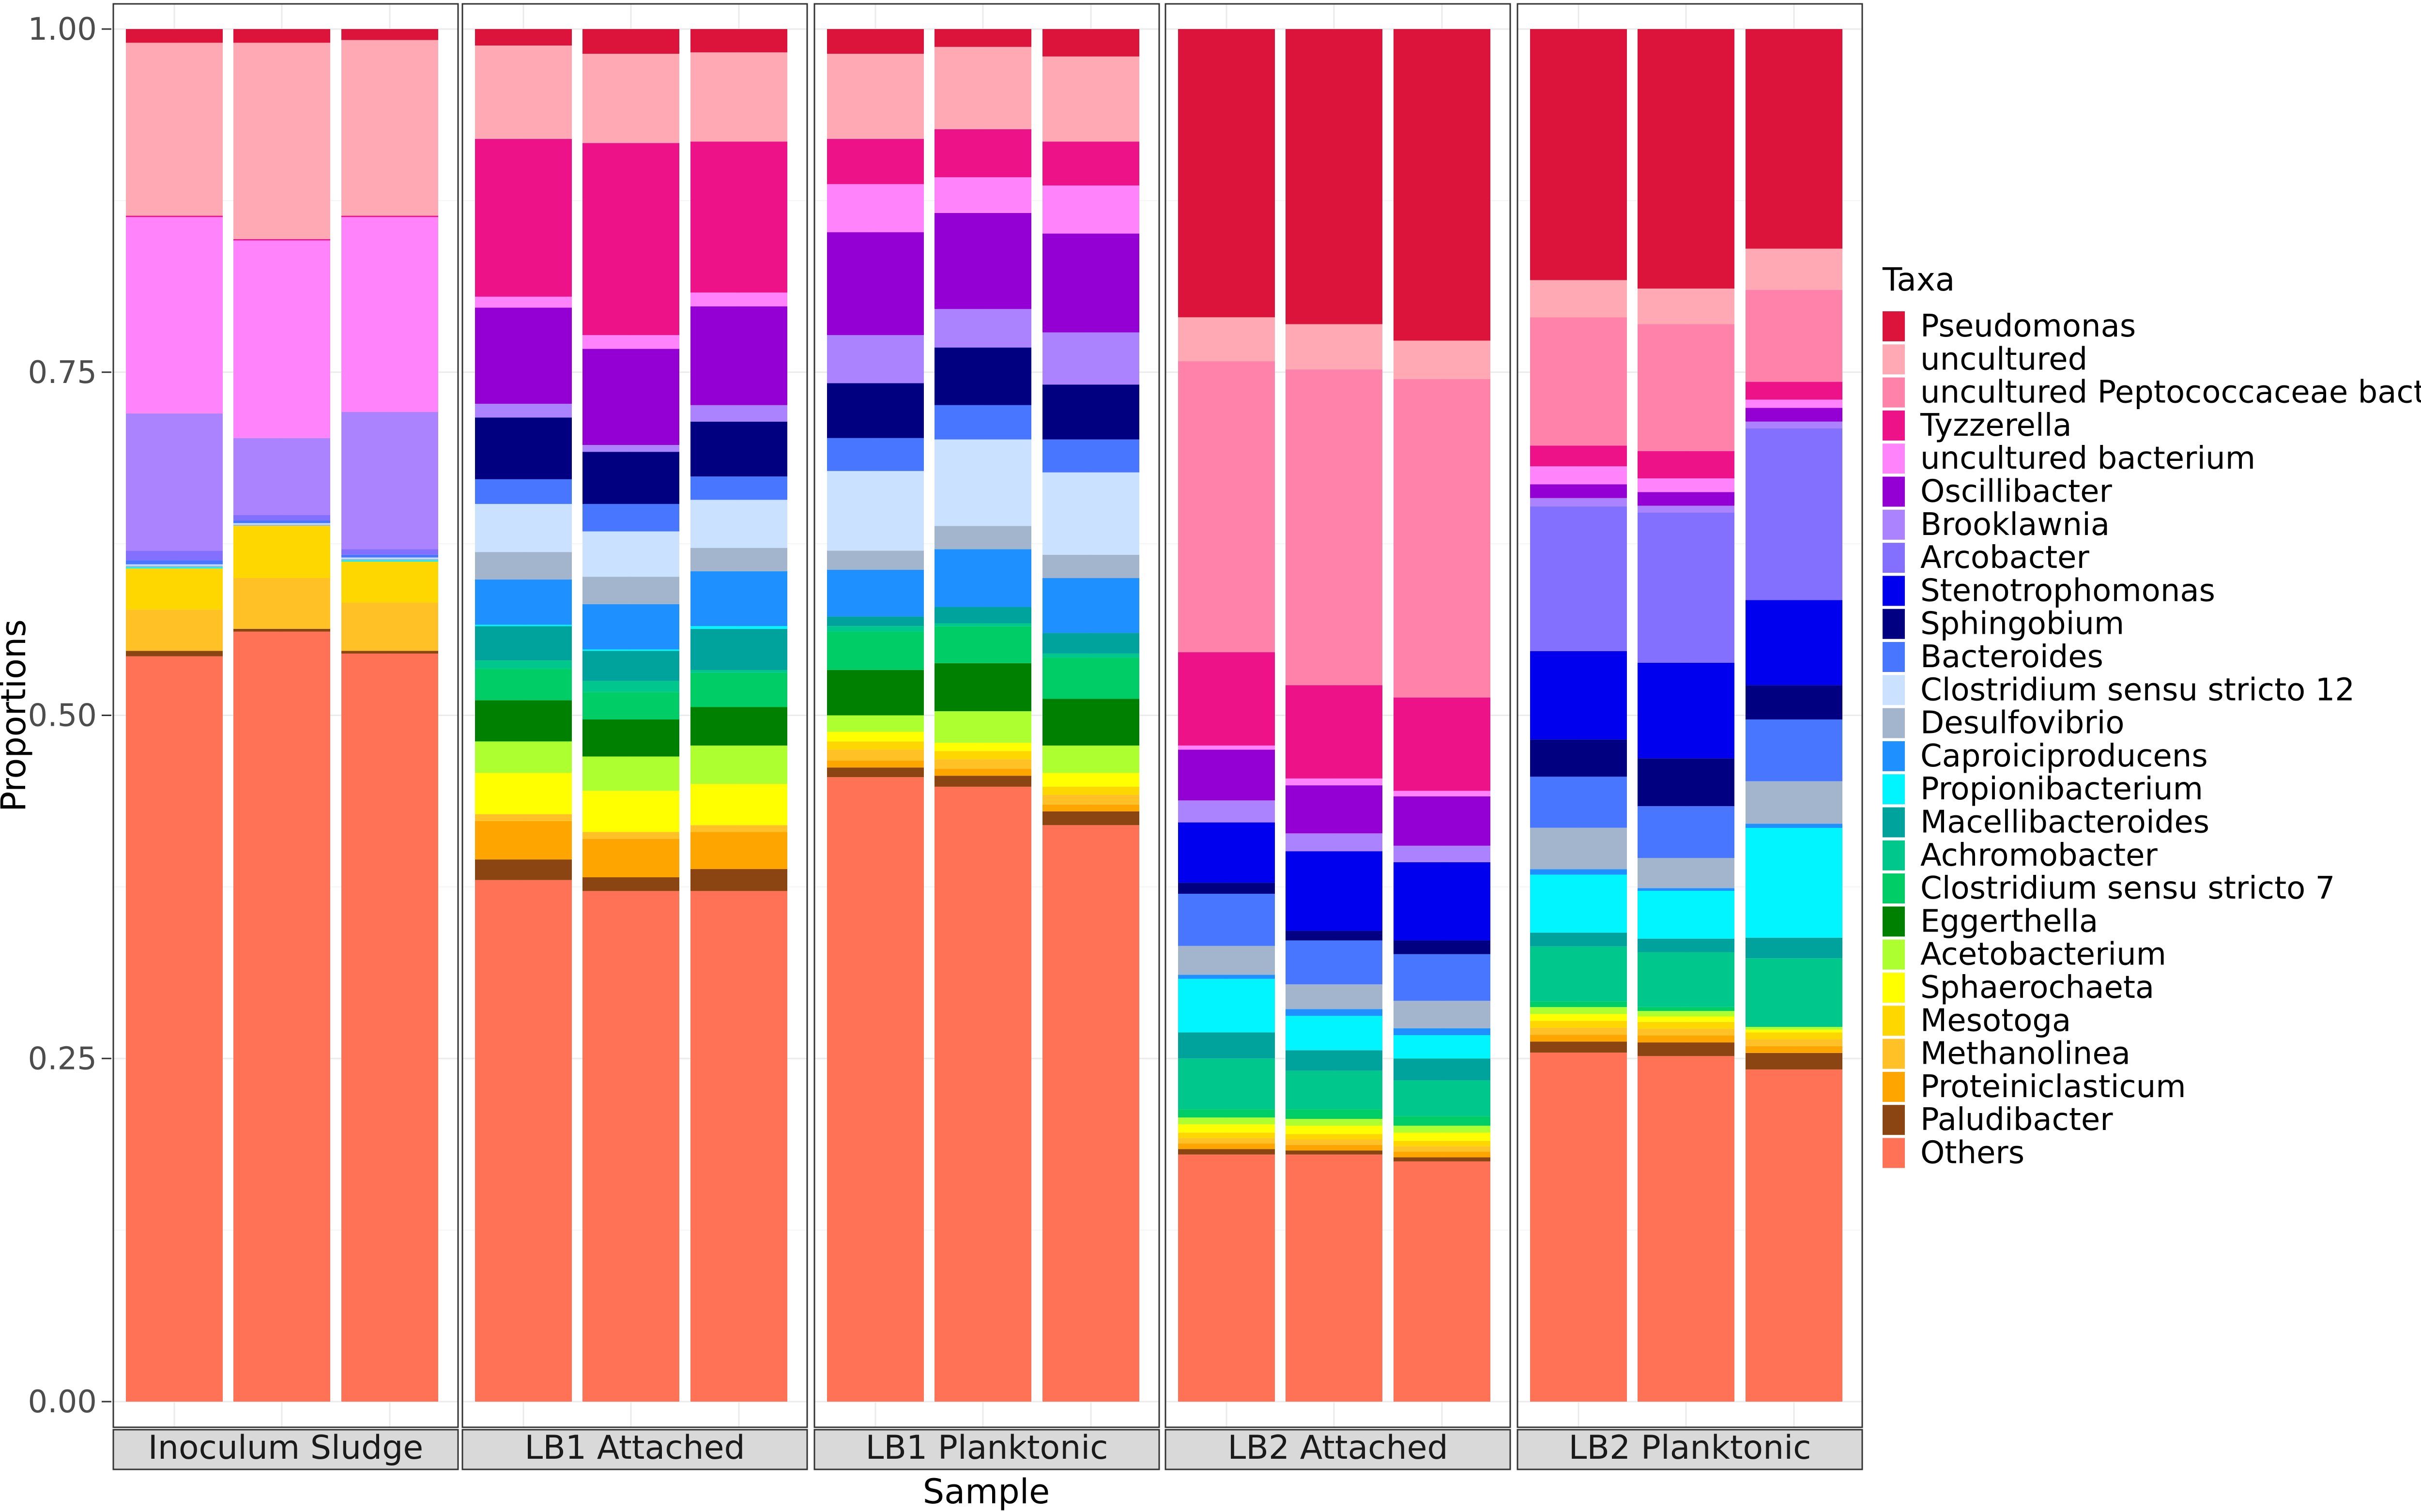 Image resolution: width=2421 pixels, height=1512 pixels. I want to click on legend-label: Proteiniclasticum, so click(2053, 1087).